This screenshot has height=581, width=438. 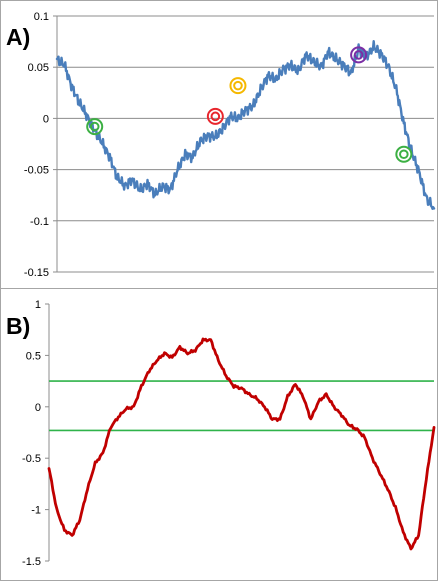 I want to click on chart1-ytick-label-4: -1, so click(x=36, y=511).